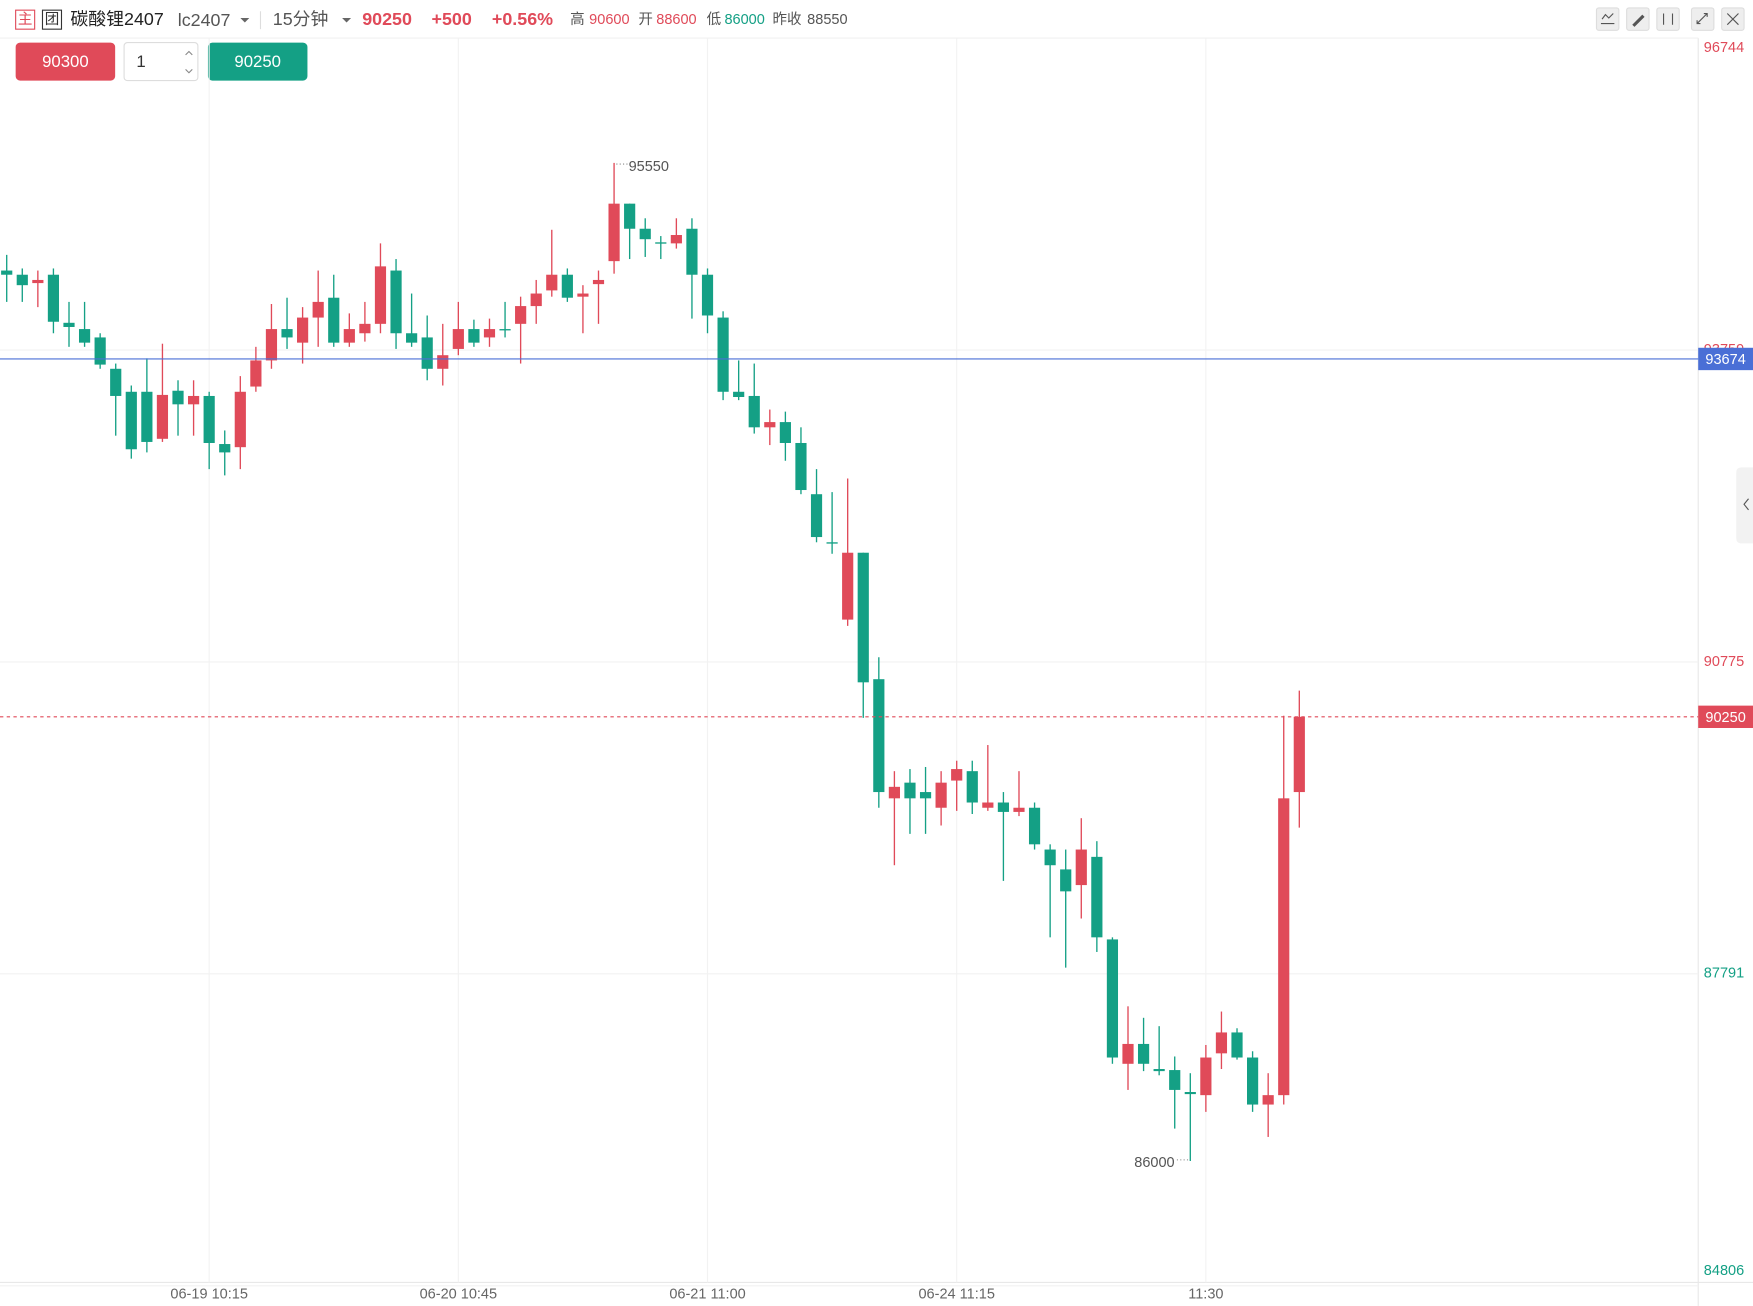 Image resolution: width=1753 pixels, height=1306 pixels. I want to click on badge-main: 主, so click(25, 19).